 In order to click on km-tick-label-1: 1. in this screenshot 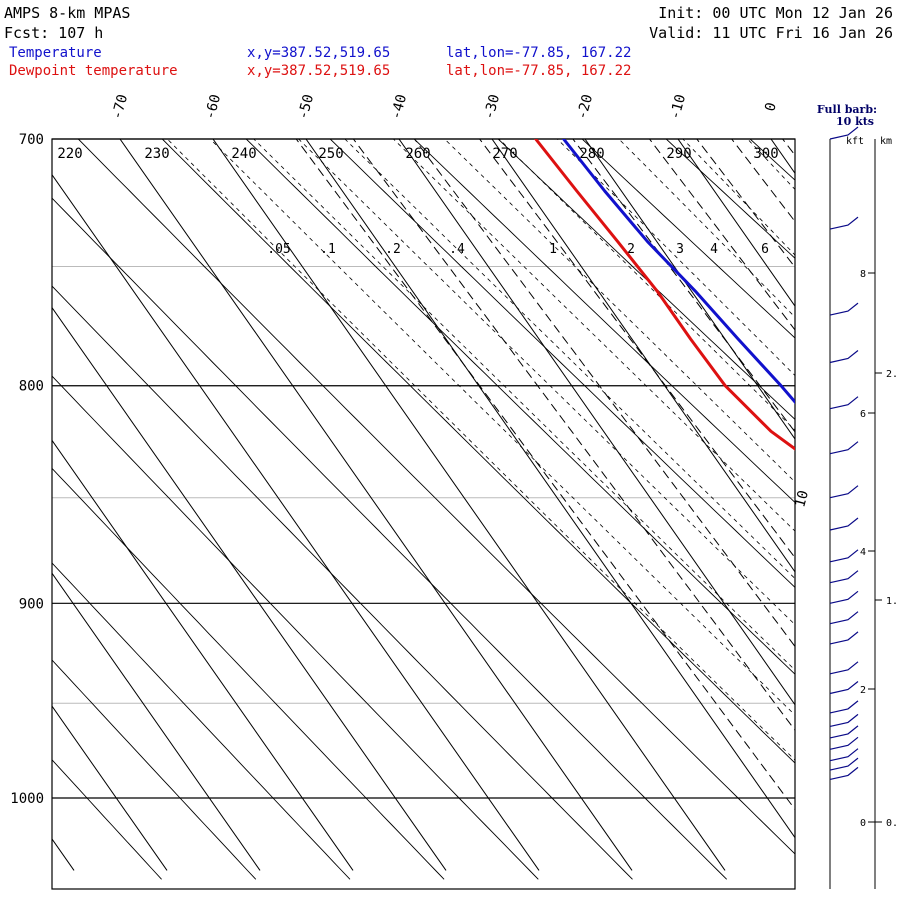, I will do `click(892, 601)`.